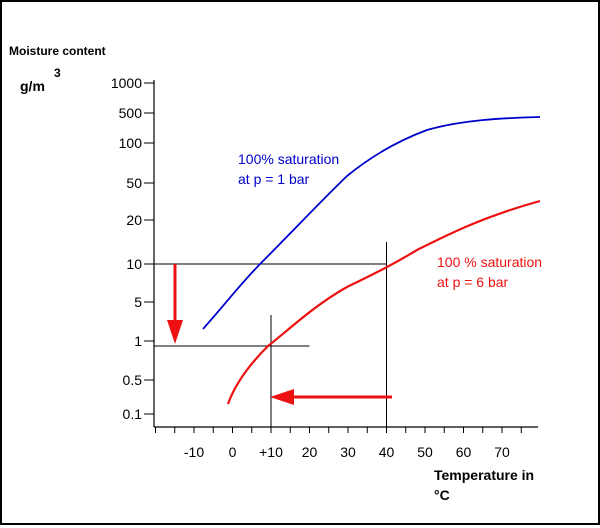  I want to click on series-1-label-line1: 100% saturation, so click(288, 159).